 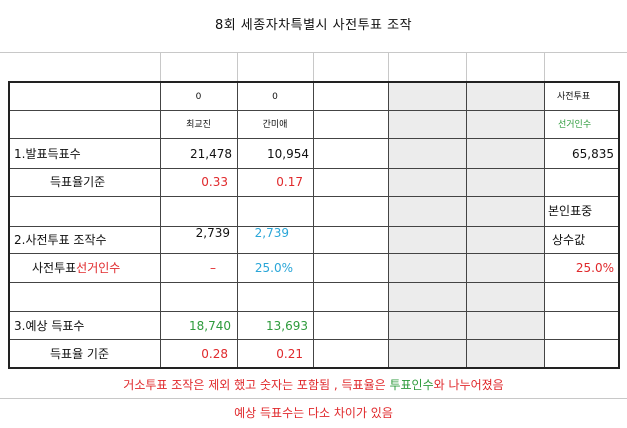 What do you see at coordinates (80, 354) in the screenshot?
I see `row8-label: 득표율 기준` at bounding box center [80, 354].